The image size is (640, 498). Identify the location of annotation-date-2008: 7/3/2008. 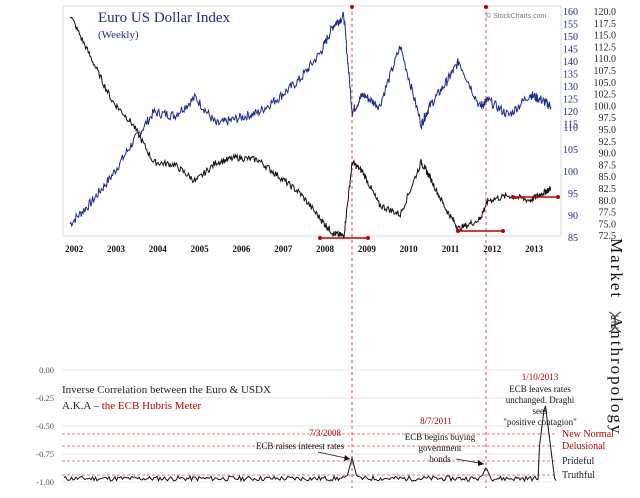
(325, 433).